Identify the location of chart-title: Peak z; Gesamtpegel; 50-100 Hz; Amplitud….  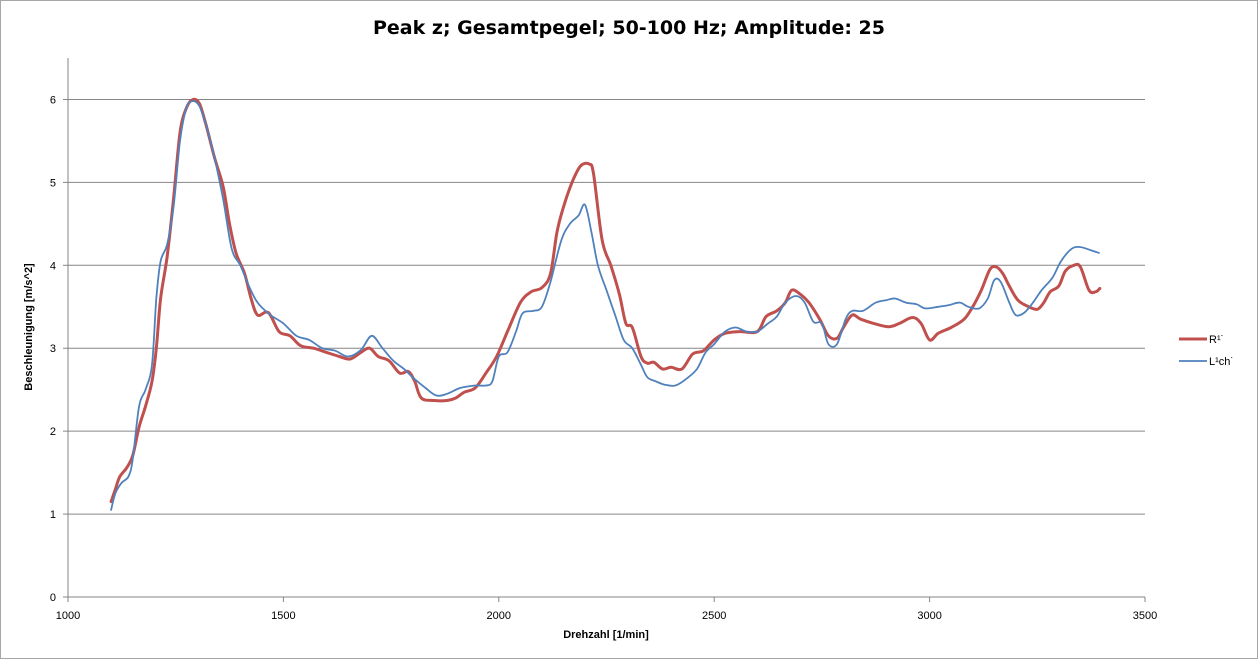
(629, 28).